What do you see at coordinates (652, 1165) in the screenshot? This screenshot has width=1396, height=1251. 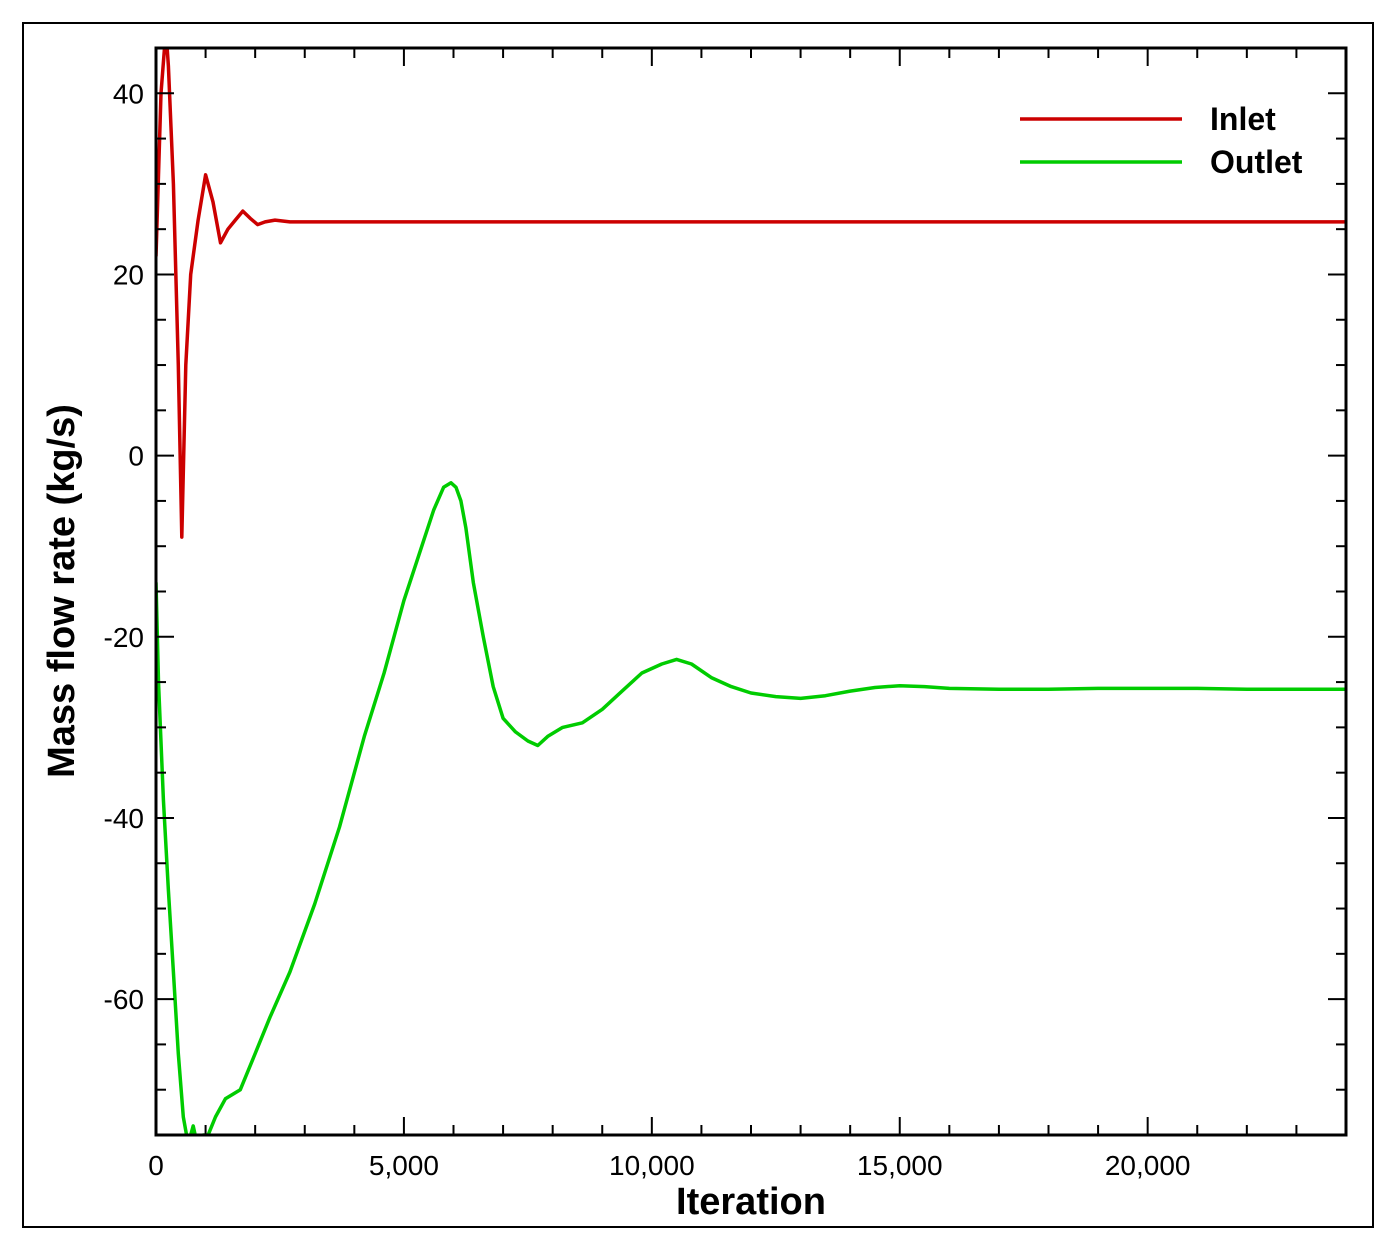 I see `x-tick-label: 10,000` at bounding box center [652, 1165].